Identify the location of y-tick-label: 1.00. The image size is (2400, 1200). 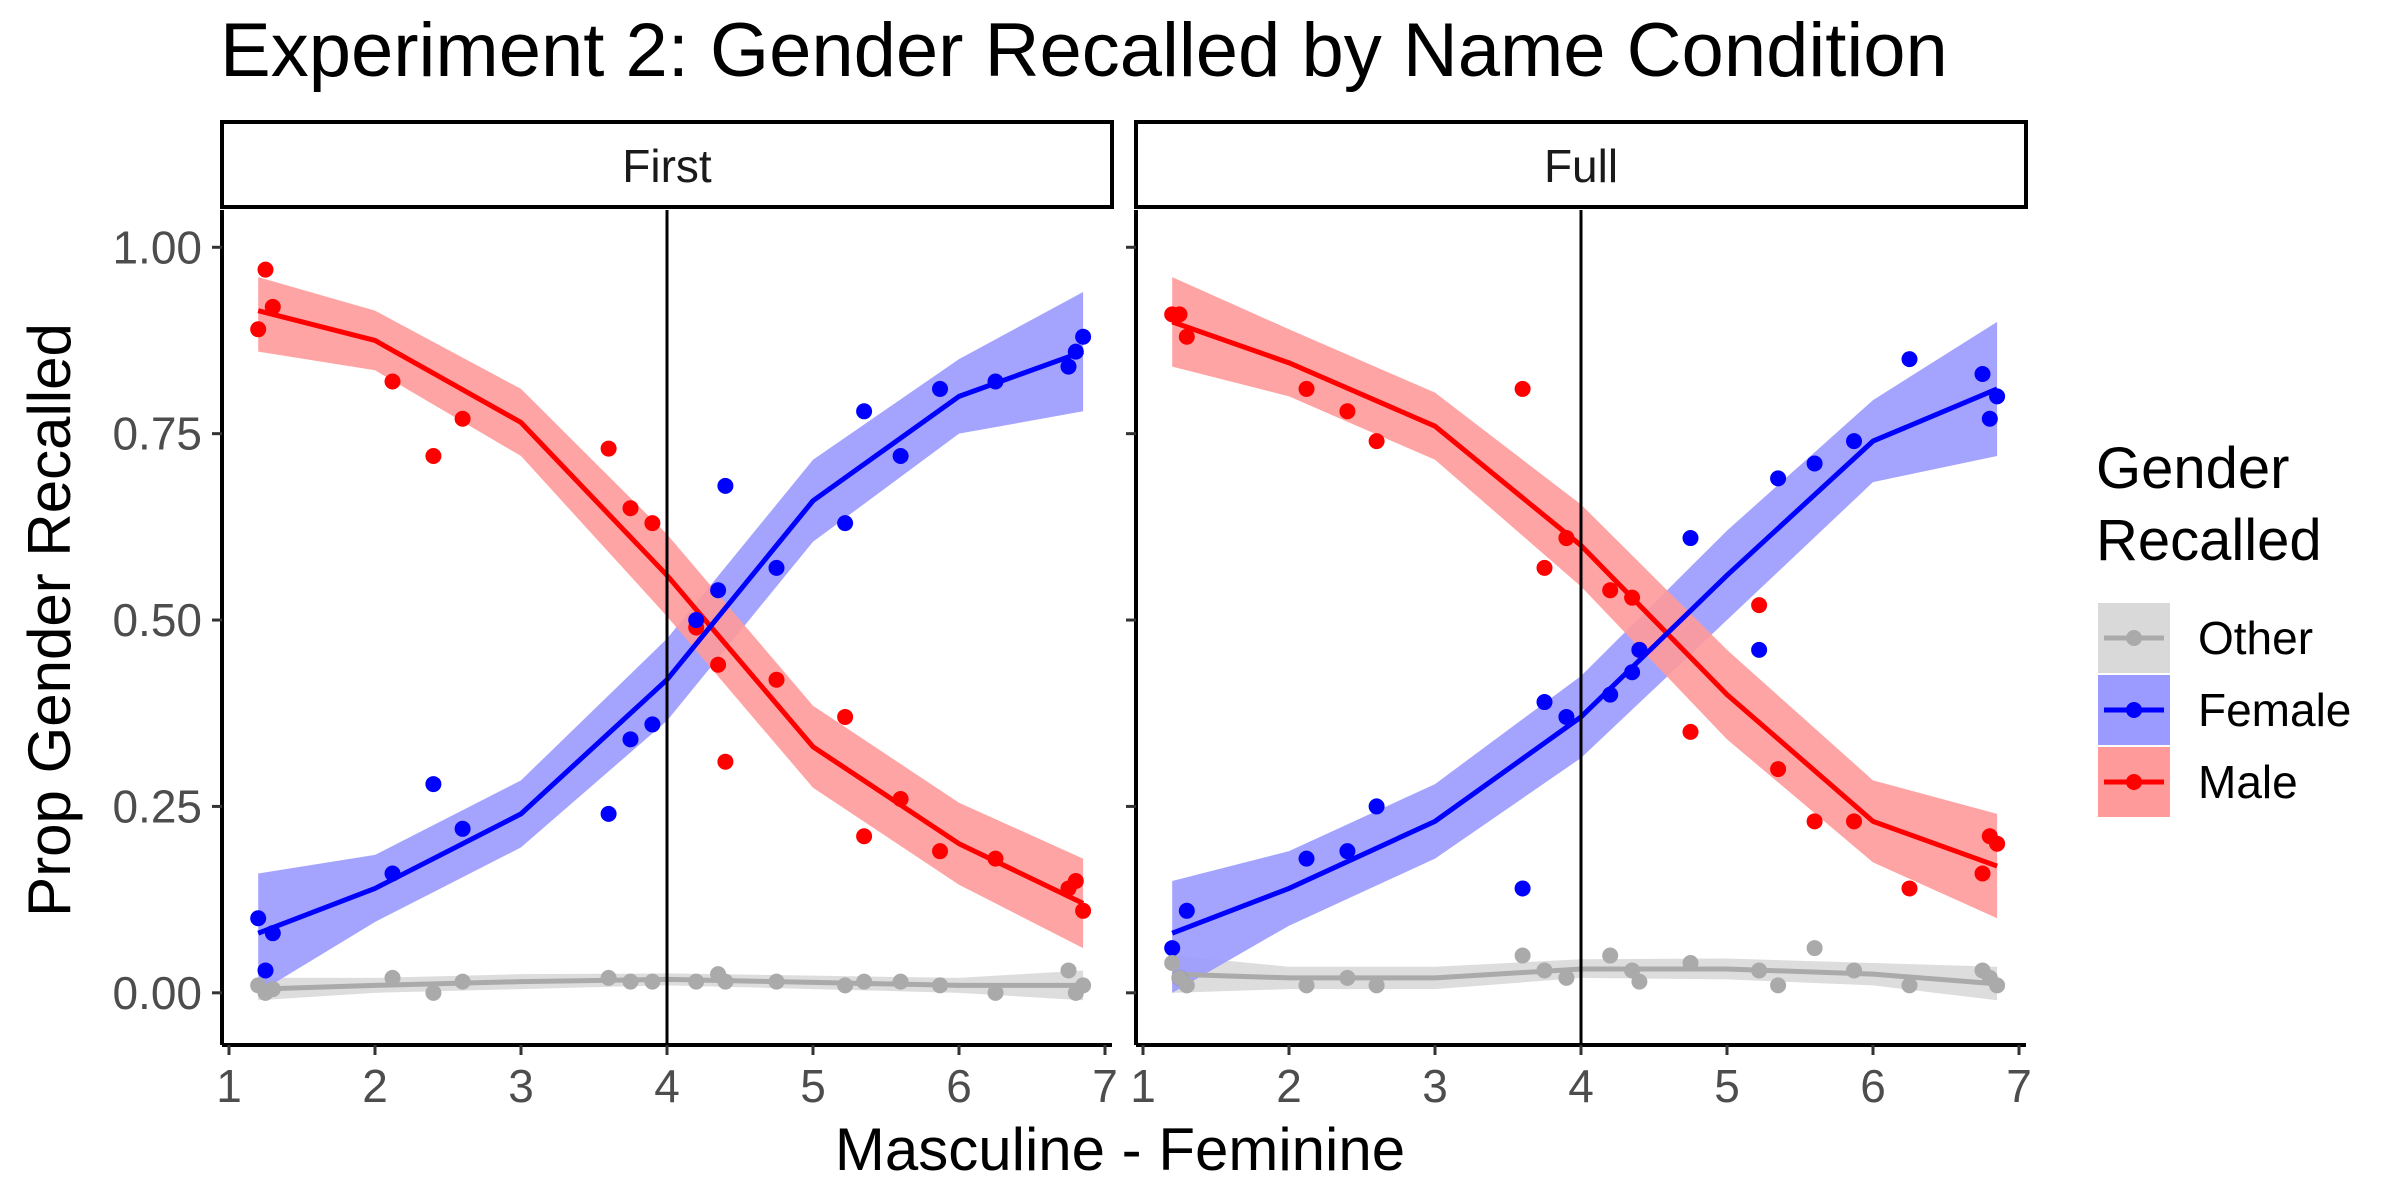
(157, 247).